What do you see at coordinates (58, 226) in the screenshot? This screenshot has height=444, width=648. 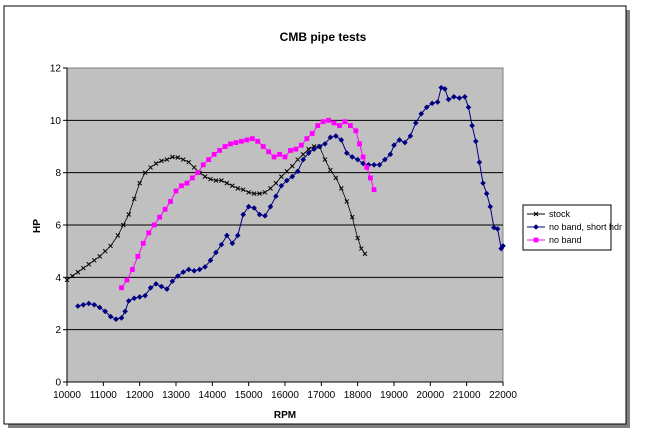 I see `y-tick-label: 6` at bounding box center [58, 226].